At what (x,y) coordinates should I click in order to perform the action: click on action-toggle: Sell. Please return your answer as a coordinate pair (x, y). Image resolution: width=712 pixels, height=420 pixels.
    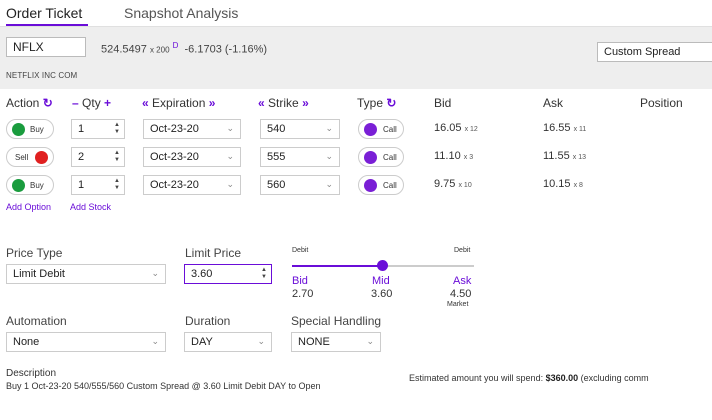
    Looking at the image, I should click on (30, 157).